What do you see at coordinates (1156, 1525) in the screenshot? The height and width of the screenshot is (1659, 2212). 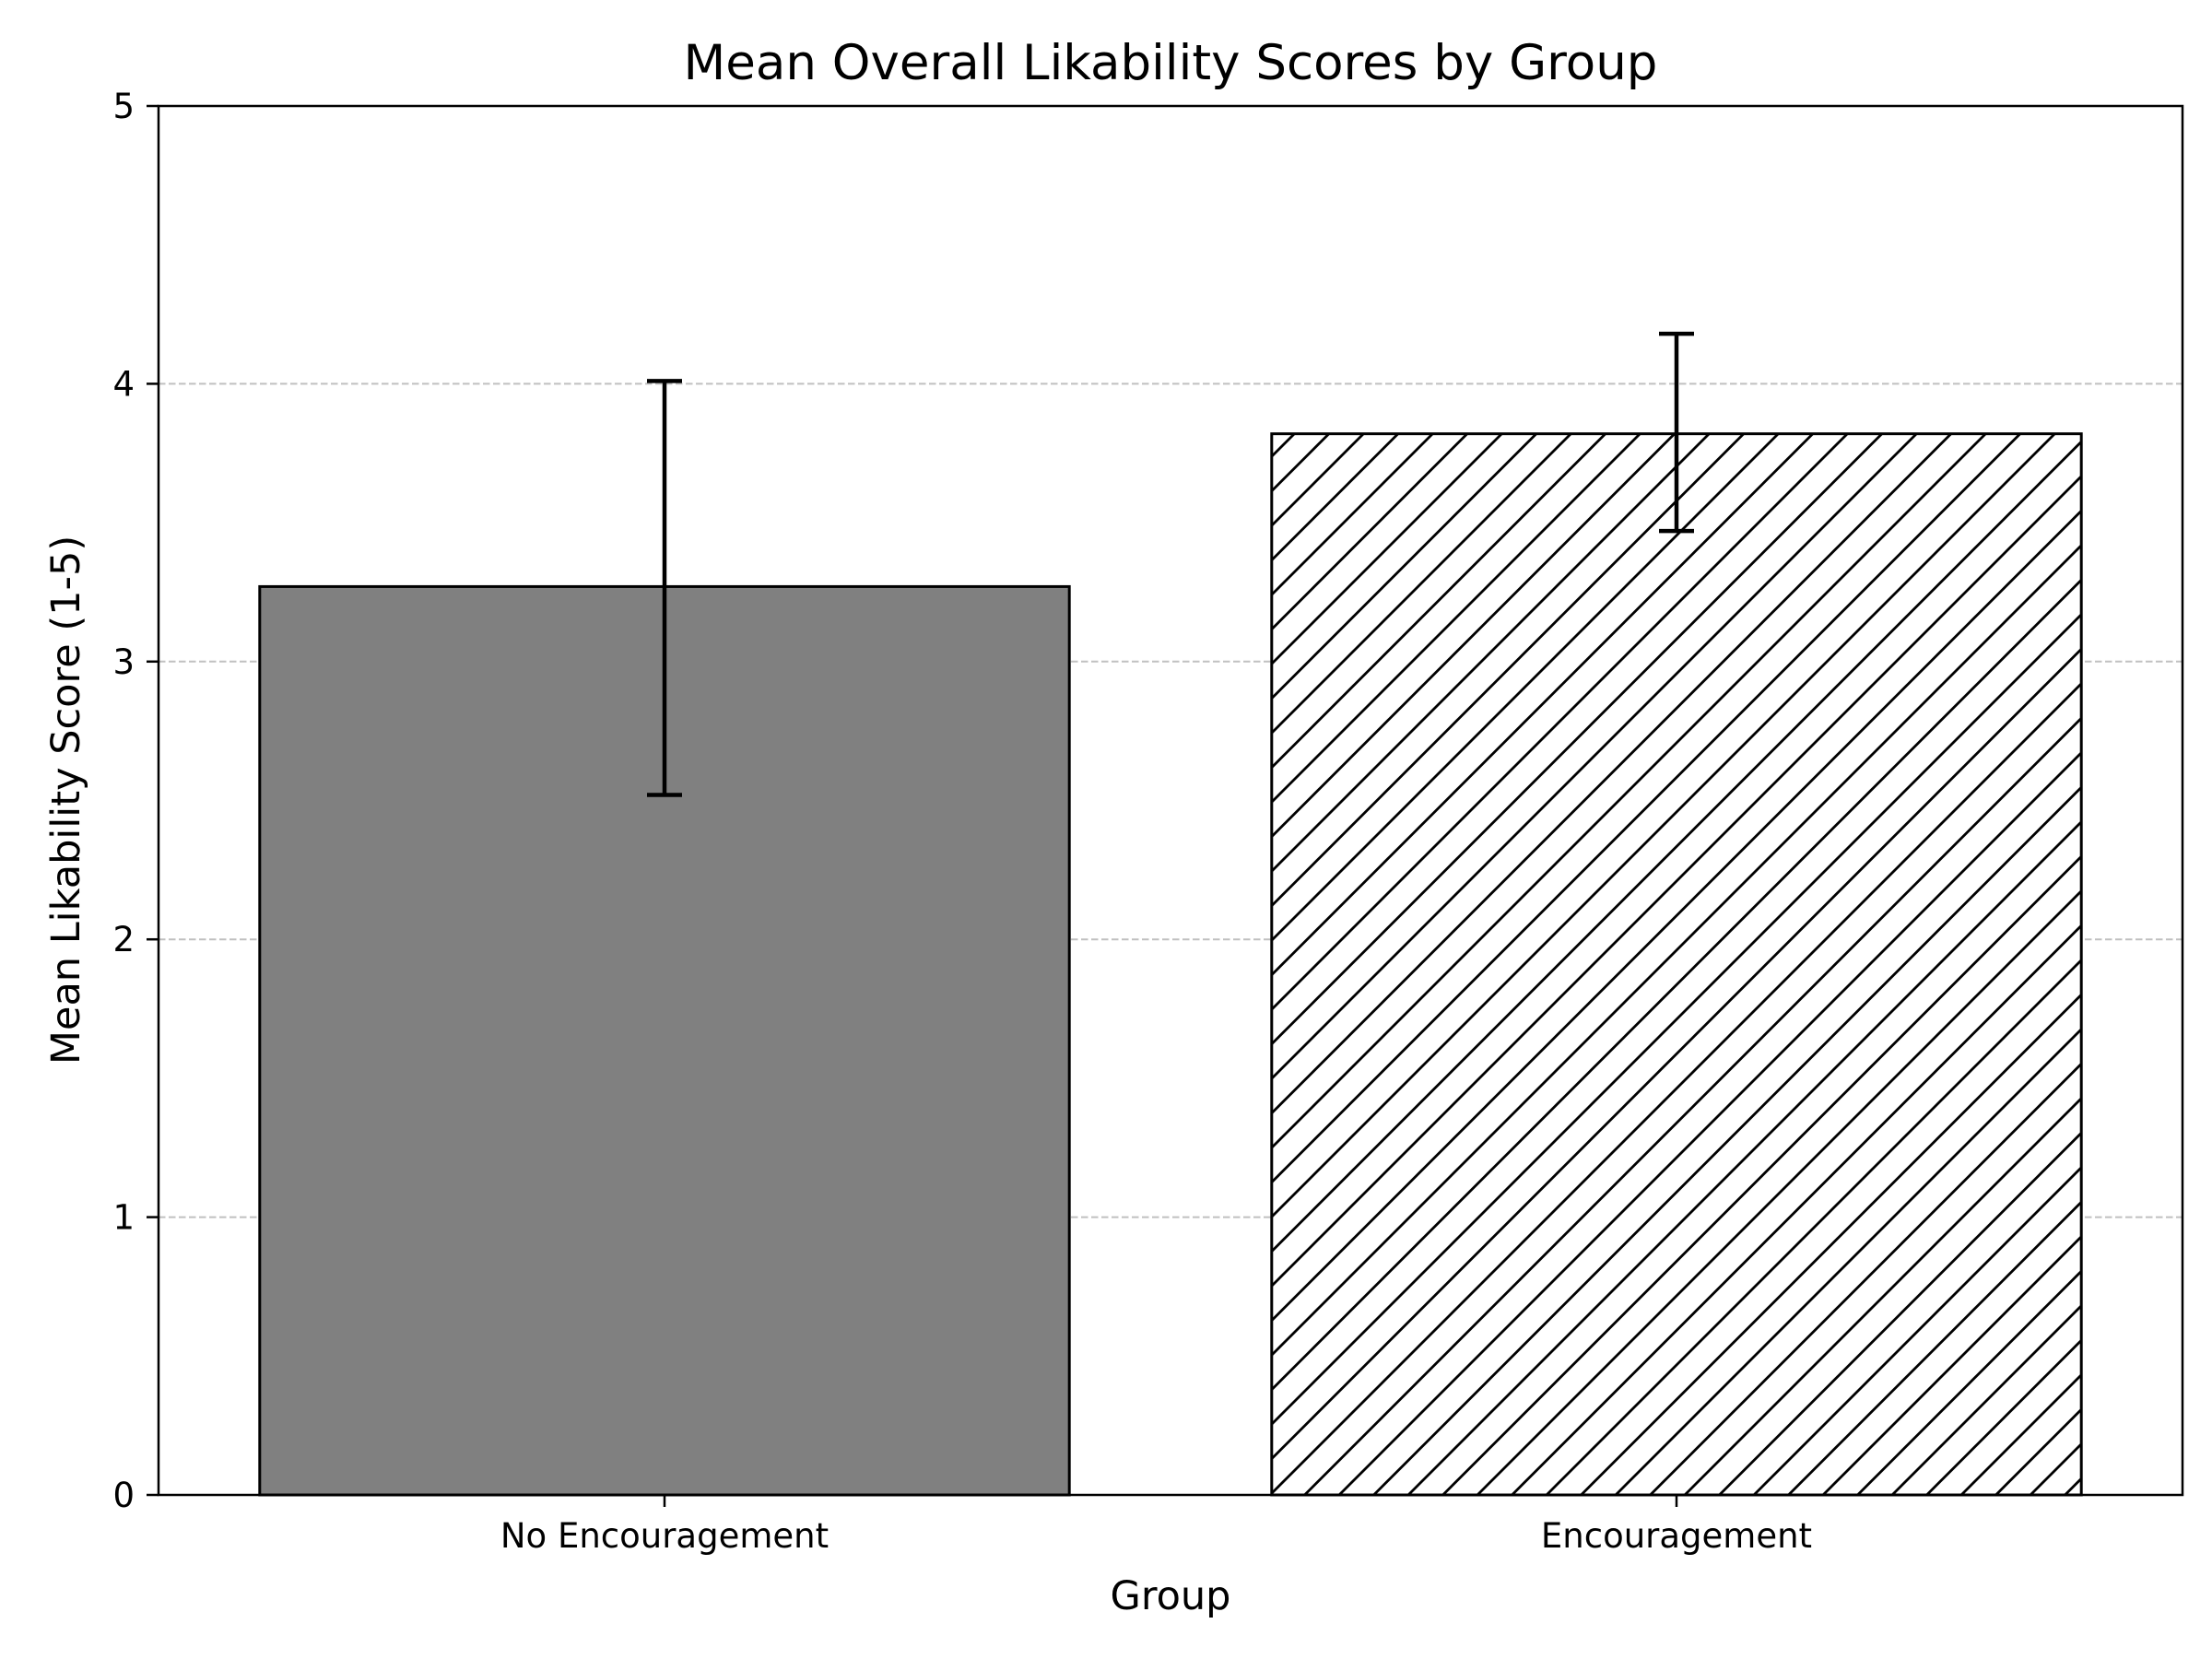 I see `x-axis-ticks: No Encouragement Encouragement` at bounding box center [1156, 1525].